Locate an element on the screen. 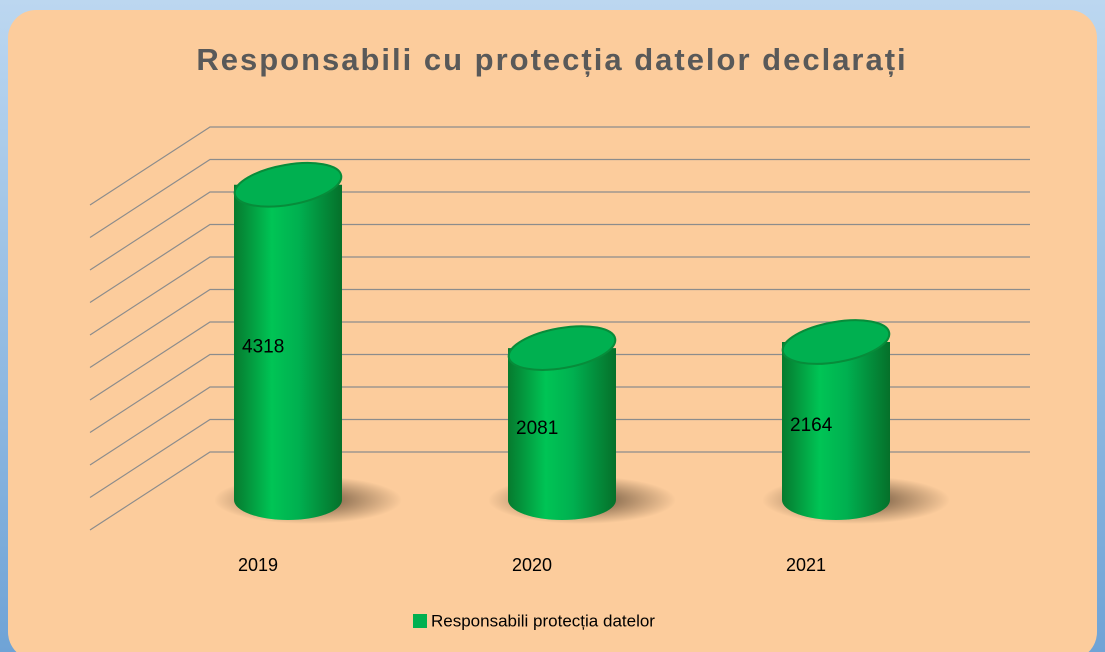  x-tick-label: 2021 is located at coordinates (806, 565).